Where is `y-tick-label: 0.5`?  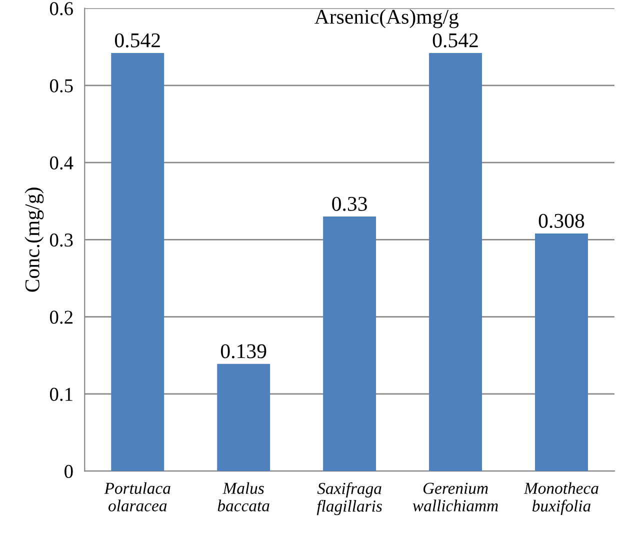
y-tick-label: 0.5 is located at coordinates (61, 85).